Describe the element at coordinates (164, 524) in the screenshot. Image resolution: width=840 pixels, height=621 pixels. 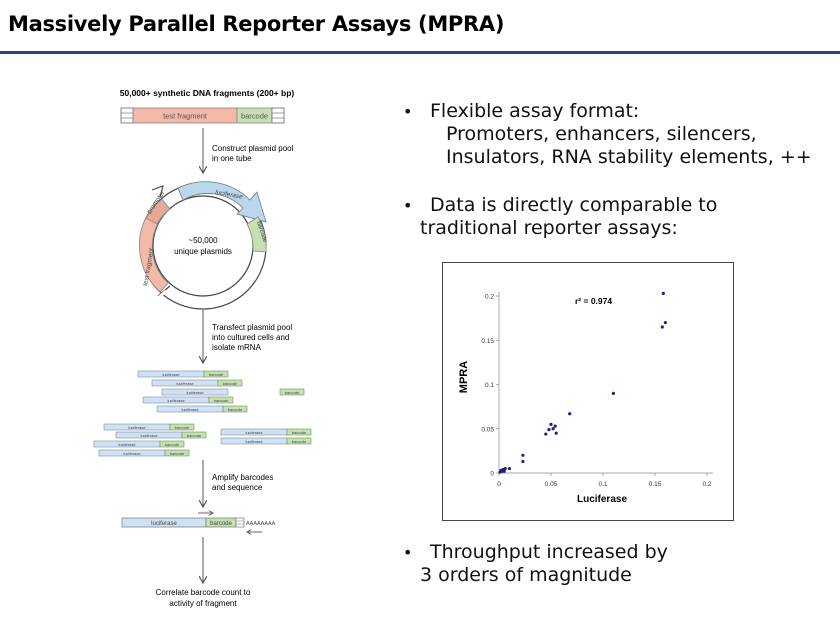
I see `amplicon-luciferase: luciferase` at that location.